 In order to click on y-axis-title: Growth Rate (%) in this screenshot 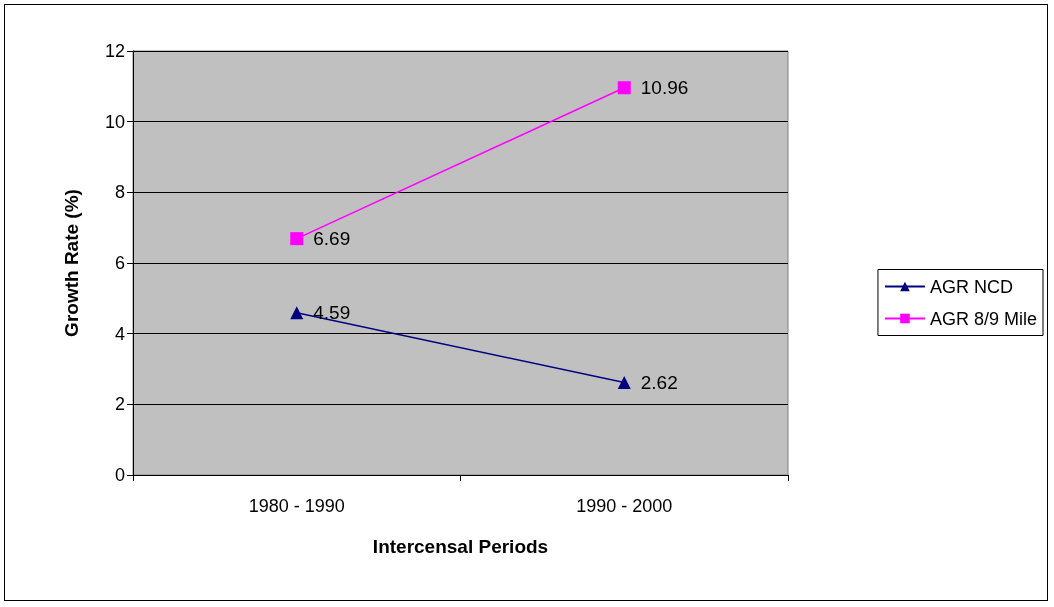, I will do `click(71, 263)`.